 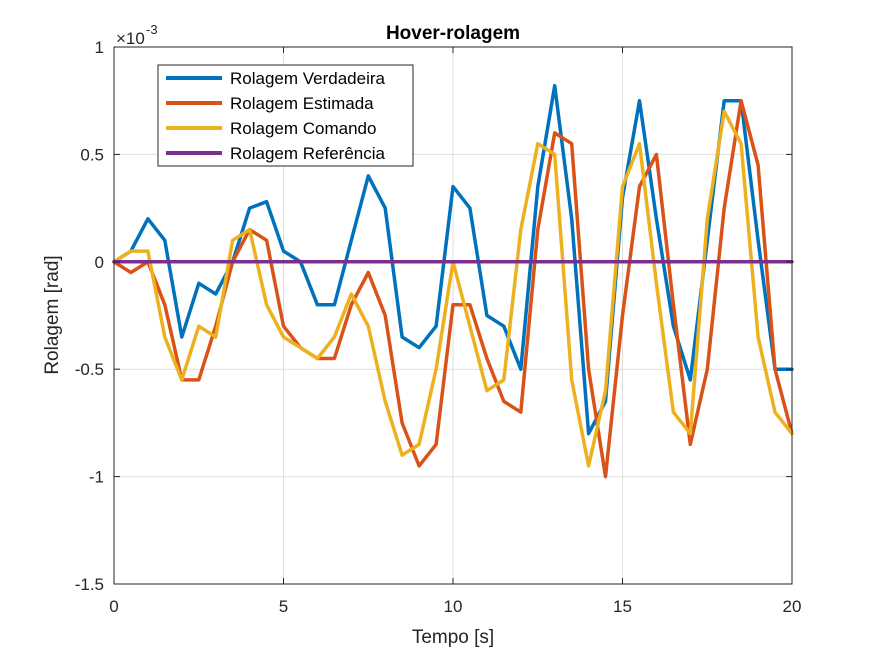 What do you see at coordinates (89, 584) in the screenshot?
I see `y-tick-label: -1.5` at bounding box center [89, 584].